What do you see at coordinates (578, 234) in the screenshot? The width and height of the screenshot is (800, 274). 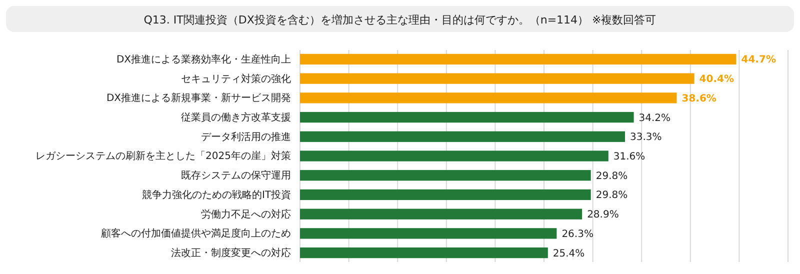 I see `data-label: 26.3%` at bounding box center [578, 234].